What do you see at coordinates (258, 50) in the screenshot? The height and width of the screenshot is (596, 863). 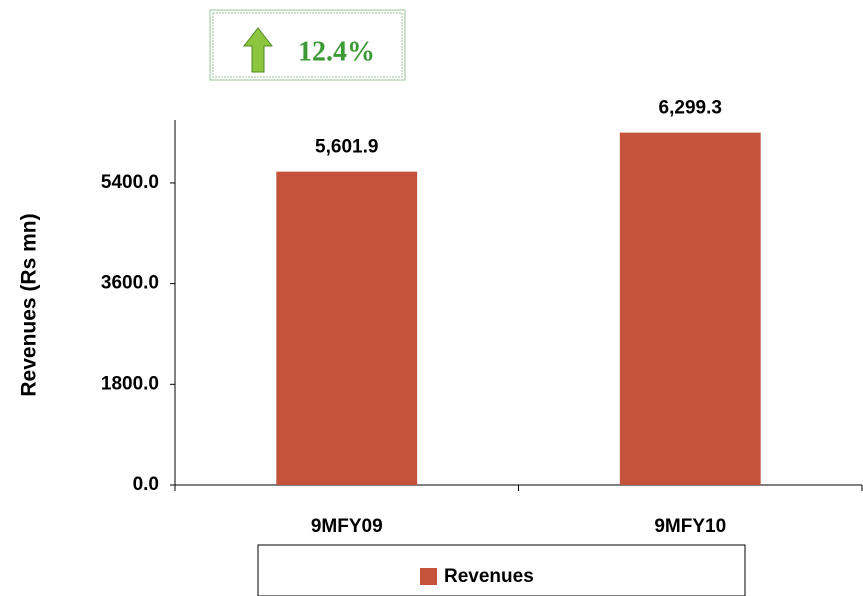 I see `up-arrow` at bounding box center [258, 50].